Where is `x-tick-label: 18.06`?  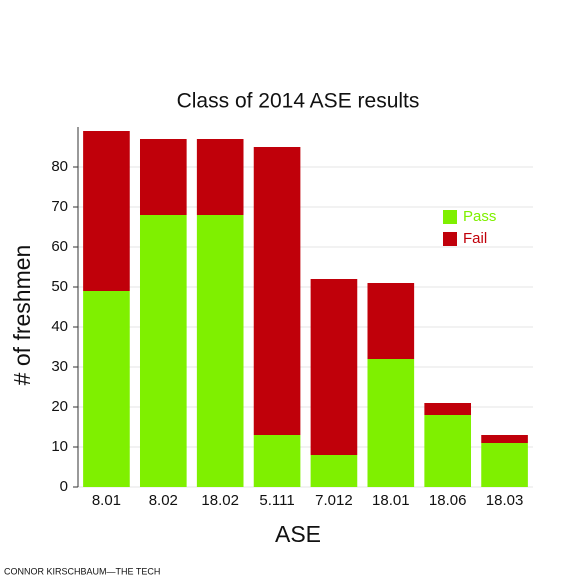
x-tick-label: 18.06 is located at coordinates (448, 500).